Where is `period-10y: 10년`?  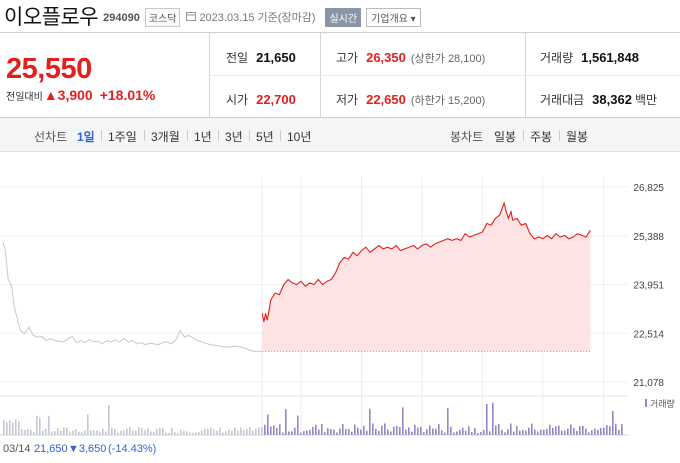
period-10y: 10년 is located at coordinates (299, 137).